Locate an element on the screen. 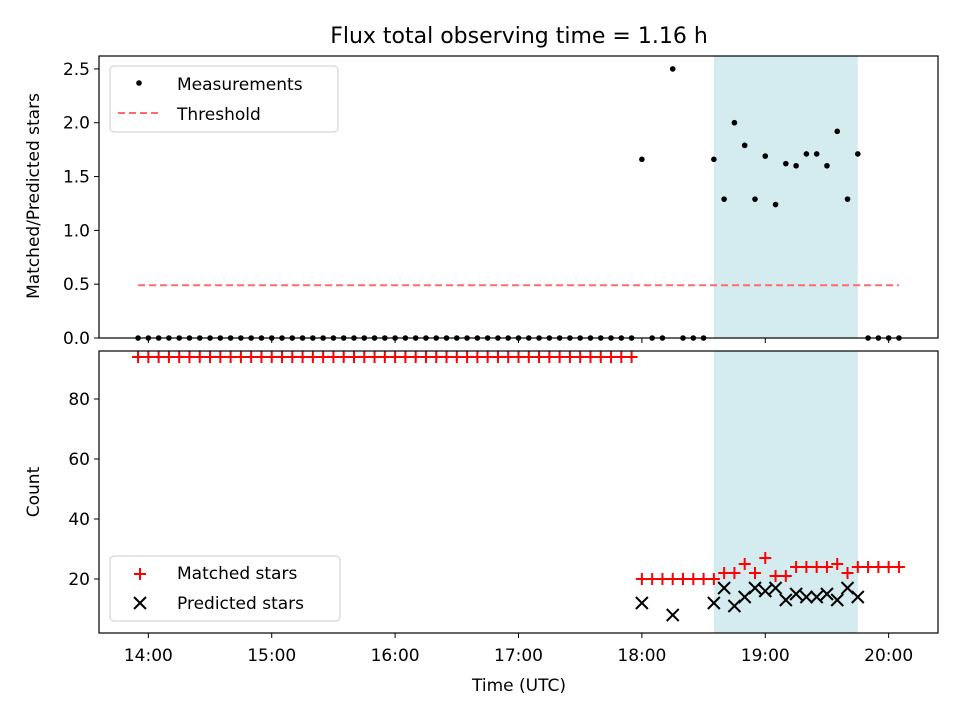 This screenshot has height=720, width=960. bottom-y-tick-label-1: 40 is located at coordinates (79, 520).